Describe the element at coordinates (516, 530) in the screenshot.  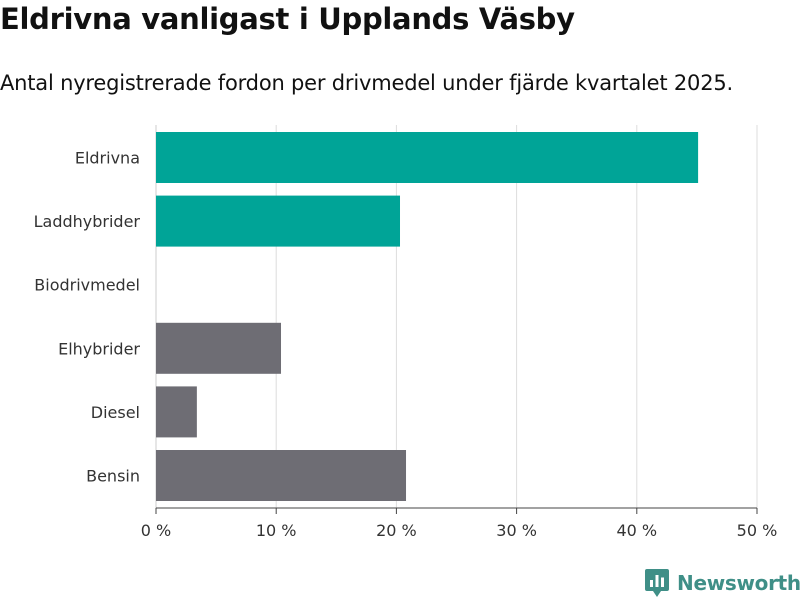
I see `x-tick-label: 30 %` at that location.